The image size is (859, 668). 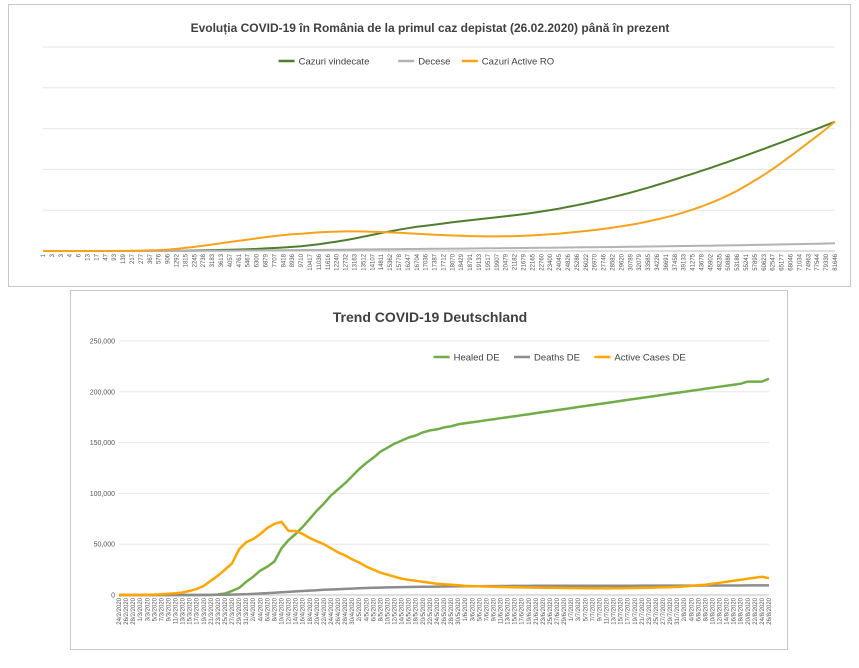 What do you see at coordinates (141, 609) in the screenshot?
I see `x-tick-label: 1/3/2020` at bounding box center [141, 609].